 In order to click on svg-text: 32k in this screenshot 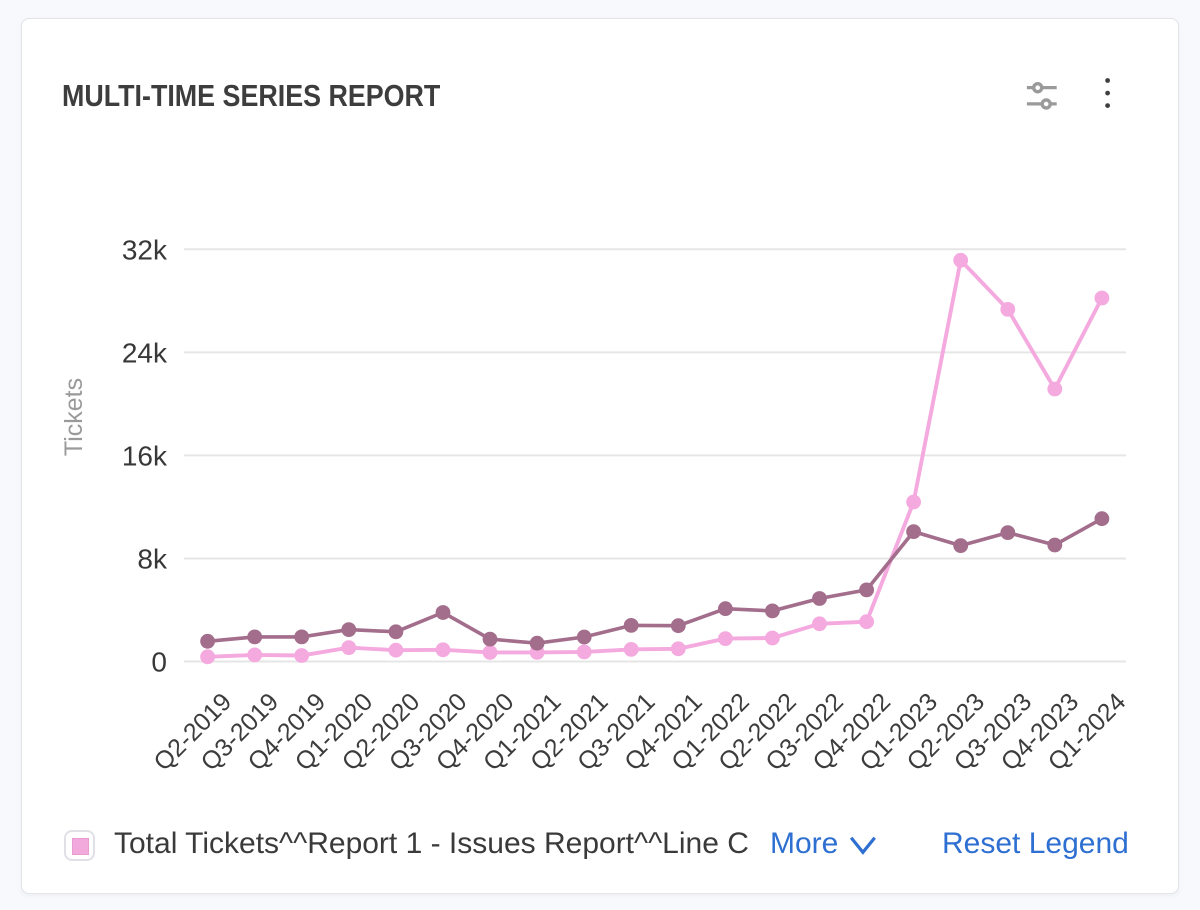, I will do `click(145, 250)`.